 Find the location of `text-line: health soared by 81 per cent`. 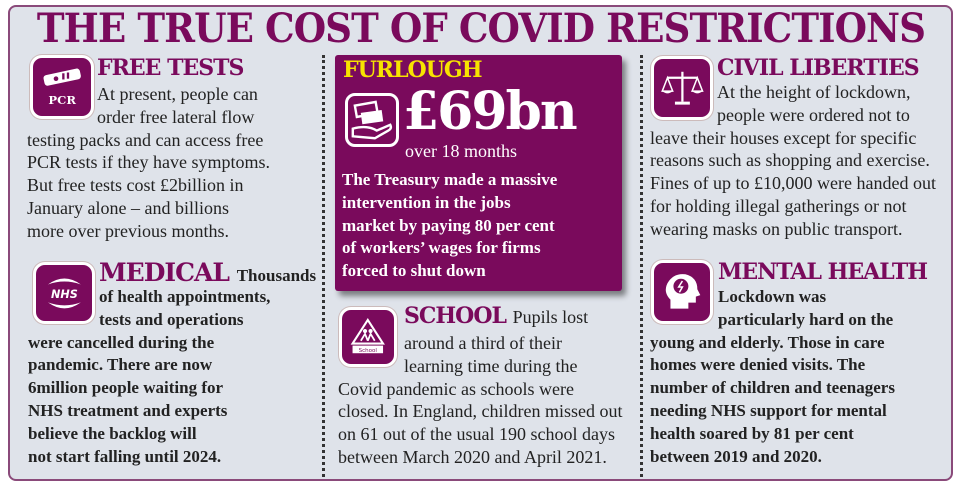

text-line: health soared by 81 per cent is located at coordinates (752, 433).